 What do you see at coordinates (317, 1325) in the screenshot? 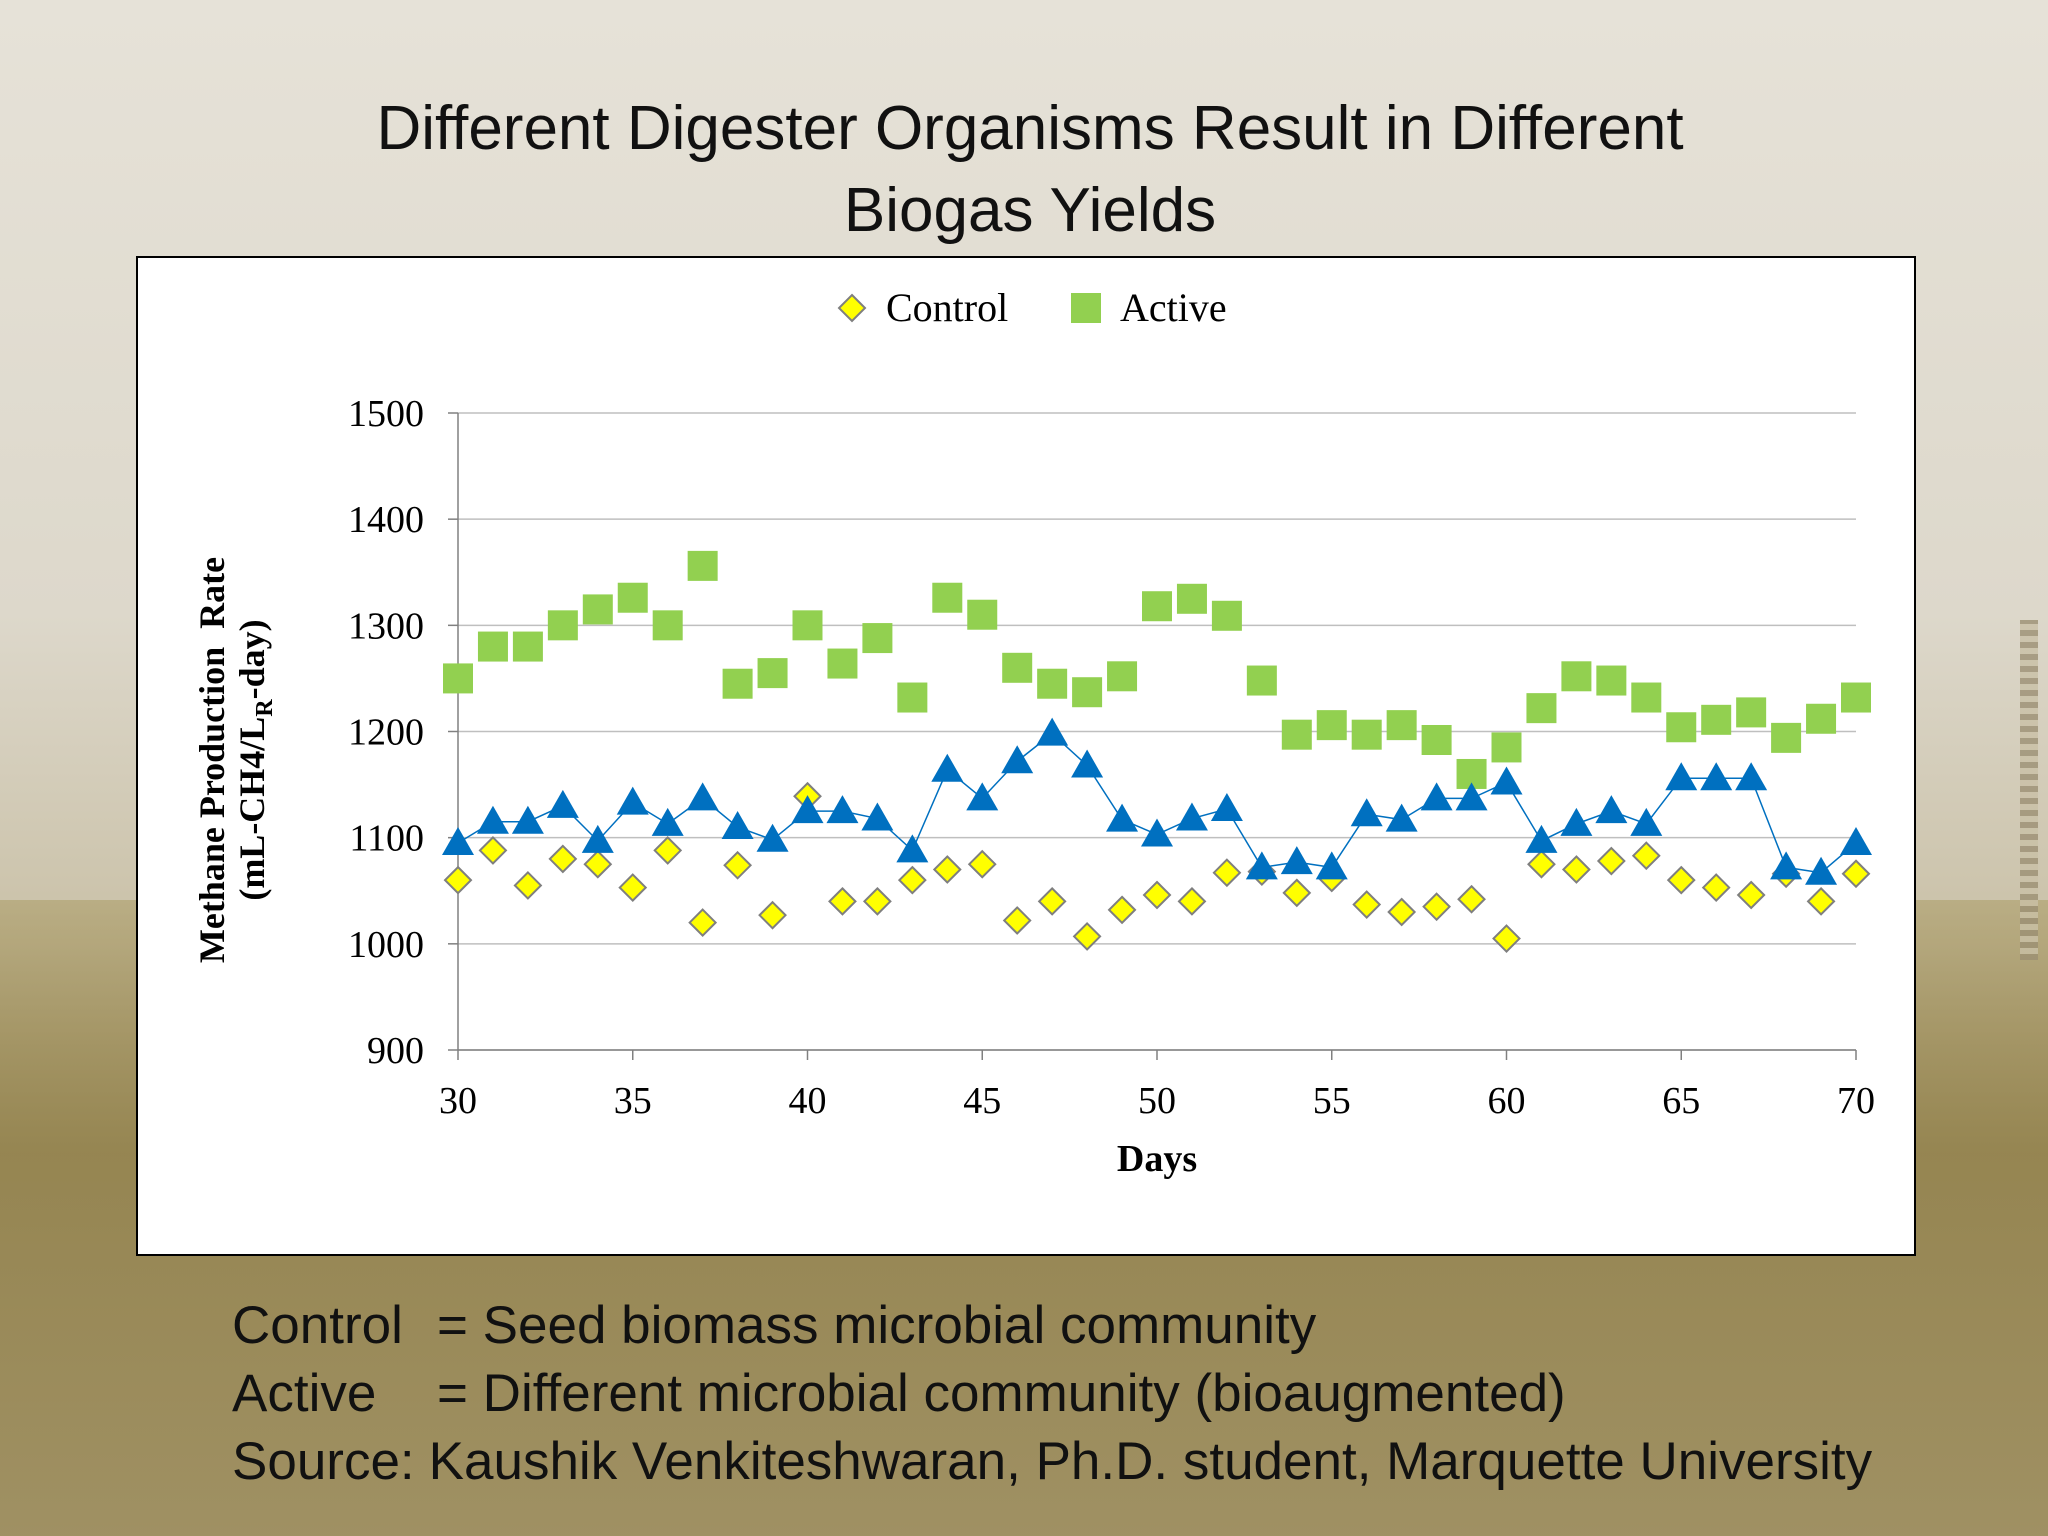
I see `footnote-control-label: Control` at bounding box center [317, 1325].